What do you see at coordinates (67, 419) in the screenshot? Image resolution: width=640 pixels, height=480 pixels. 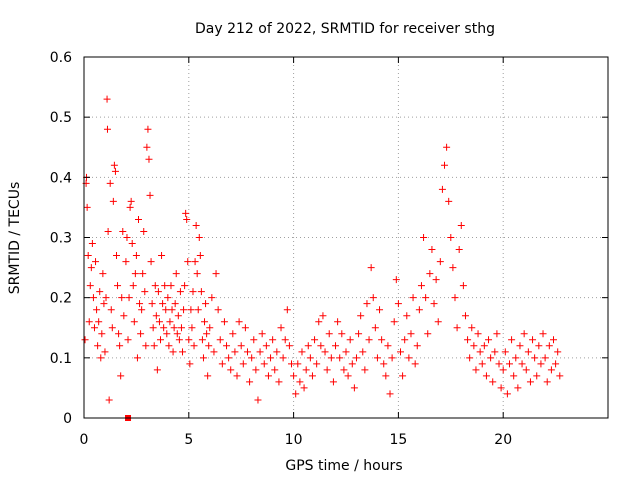 I see `y-tick-label: 0` at bounding box center [67, 419].